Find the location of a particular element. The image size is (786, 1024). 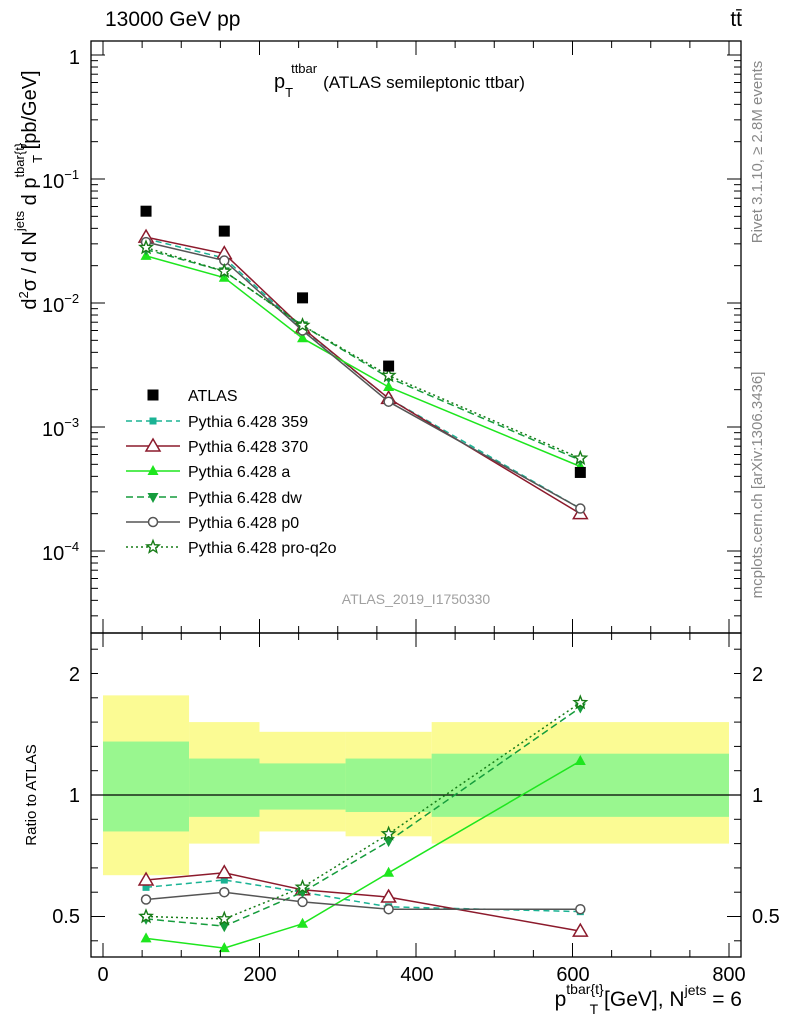

legend-label: Pythia 6.428 dw is located at coordinates (245, 498).